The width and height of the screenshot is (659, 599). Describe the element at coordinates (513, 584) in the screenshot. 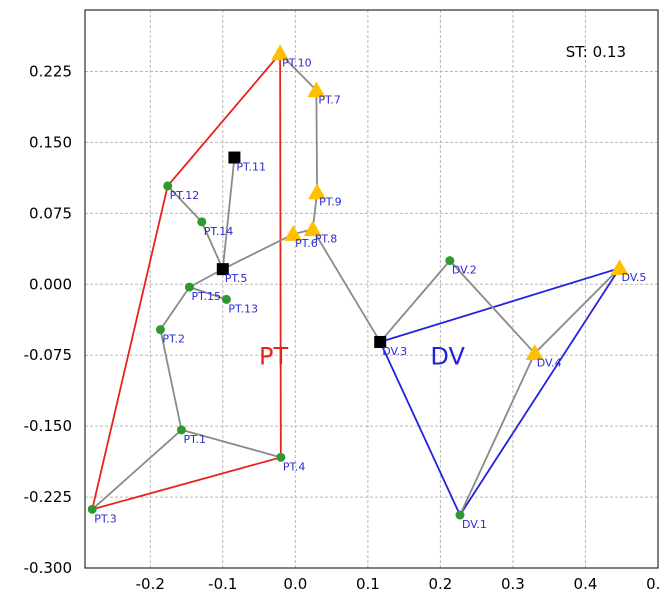

I see `x-tick-label: 0.3` at that location.